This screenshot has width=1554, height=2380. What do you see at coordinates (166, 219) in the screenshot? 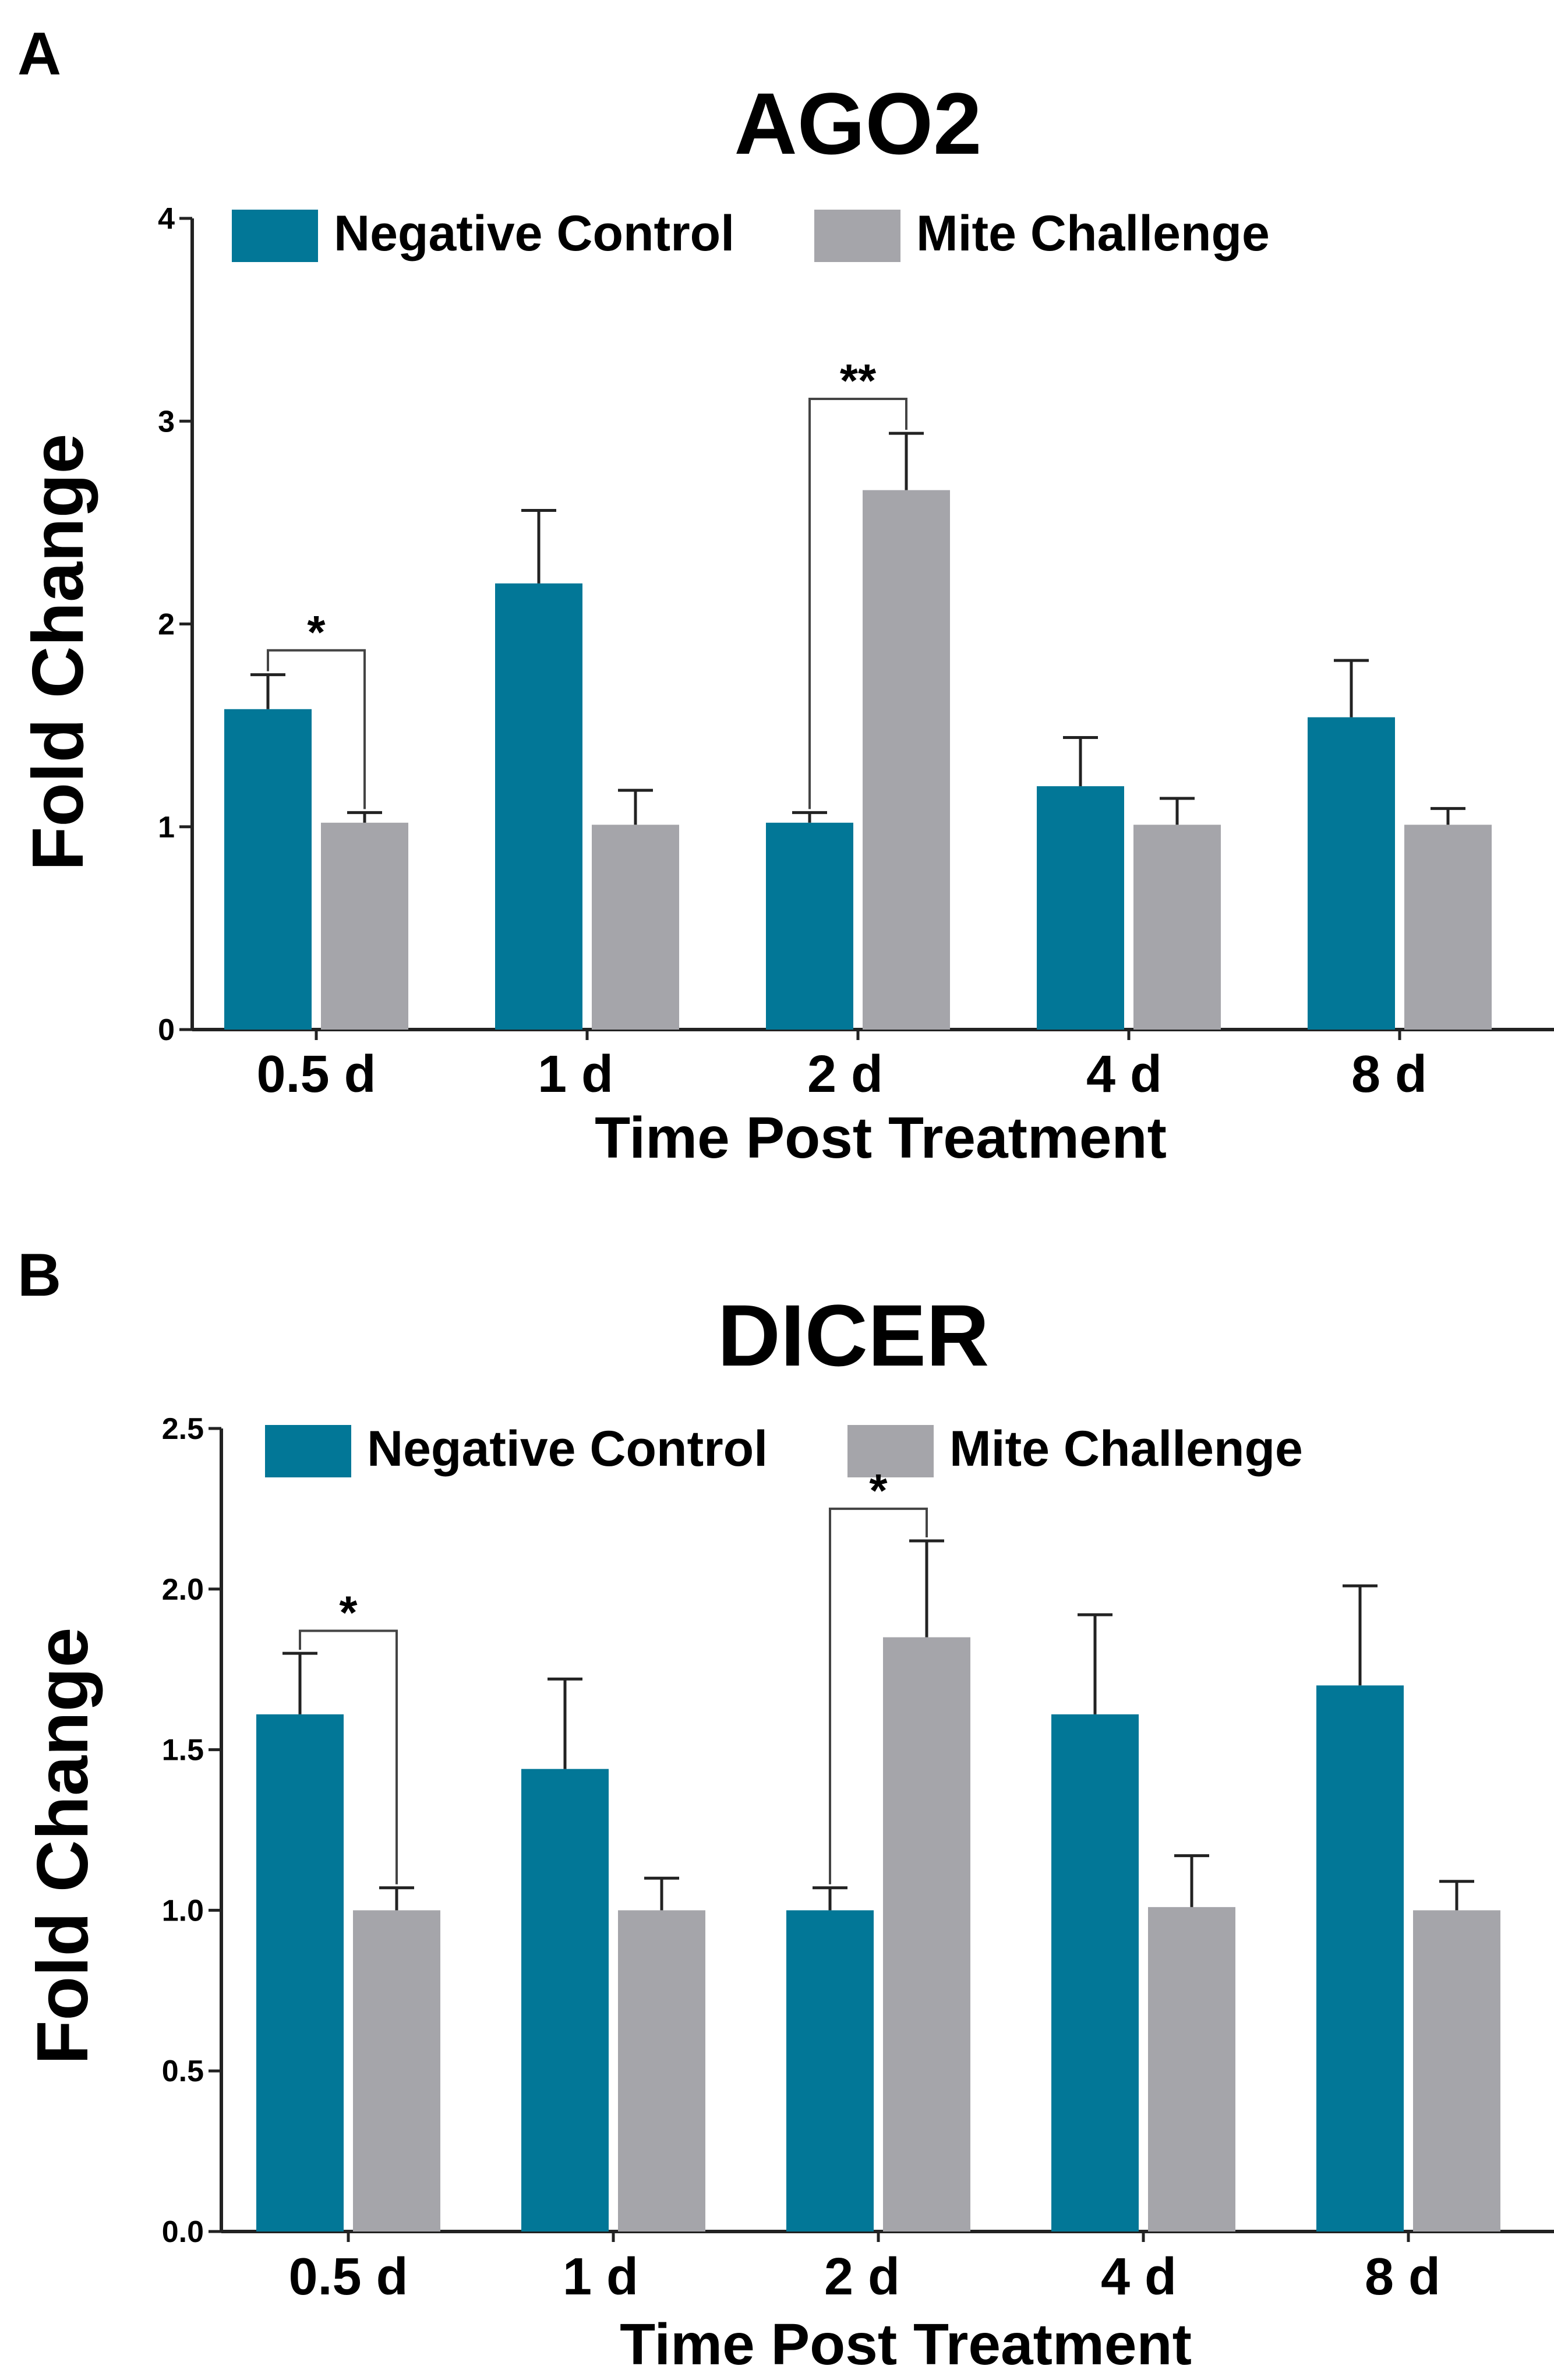
I see `y-tick-label: 4` at bounding box center [166, 219].